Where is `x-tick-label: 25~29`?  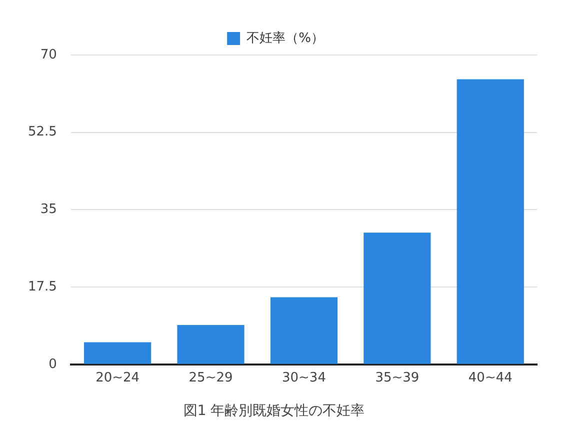
x-tick-label: 25~29 is located at coordinates (210, 378).